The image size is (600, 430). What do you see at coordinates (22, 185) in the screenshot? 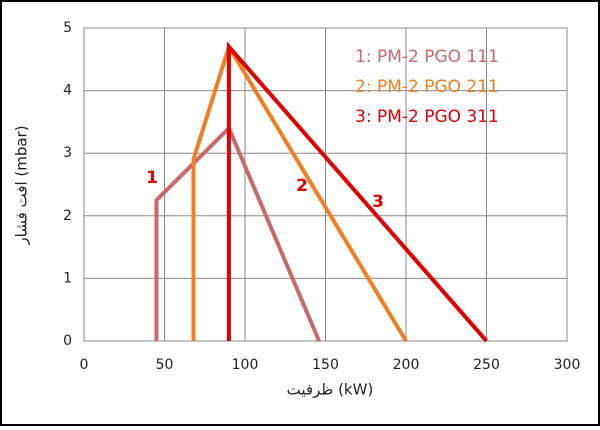
I see `y-axis-label: افت فشار (mbar)` at bounding box center [22, 185].